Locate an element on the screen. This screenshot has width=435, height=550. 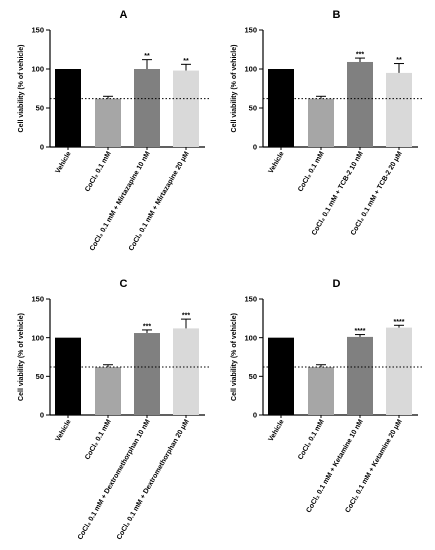
x-category-label: CoCl₂ 0.1 mM + Dextromethorphan 20 μM is located at coordinates (153, 479).